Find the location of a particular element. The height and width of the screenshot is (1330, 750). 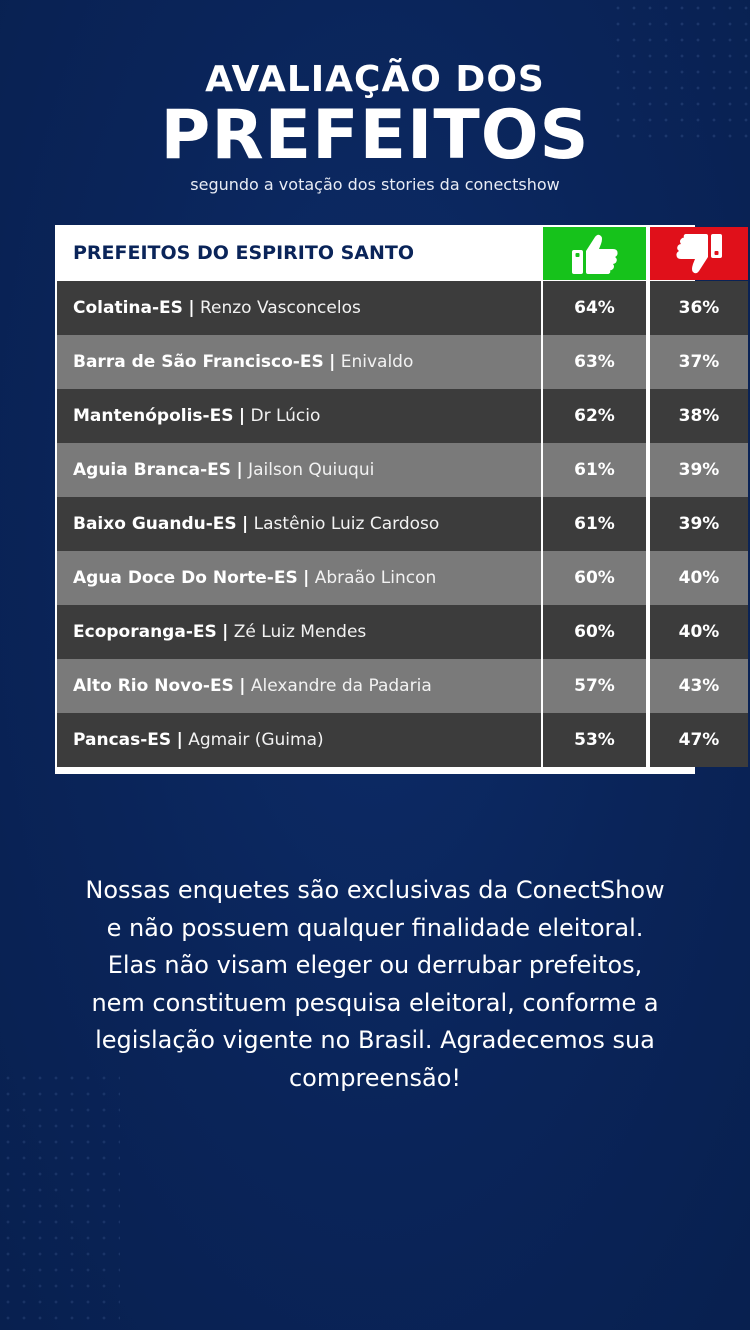

city-mayor-cell: Ecoporanga-ES | Zé Luiz Mendes is located at coordinates (299, 632).